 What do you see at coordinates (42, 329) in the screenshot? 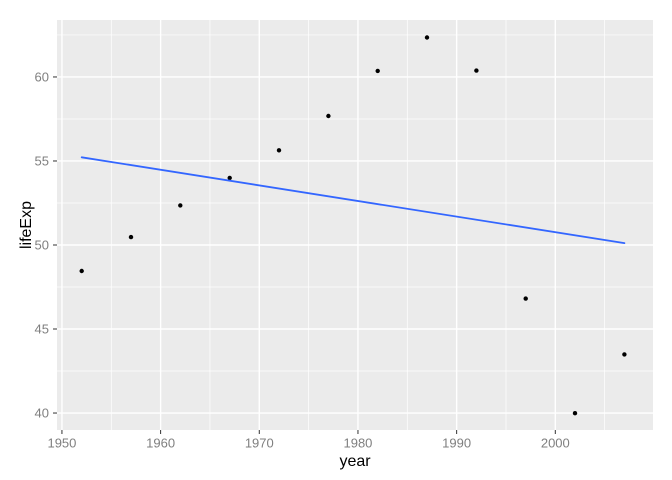
I see `y-tick-label: 45` at bounding box center [42, 329].